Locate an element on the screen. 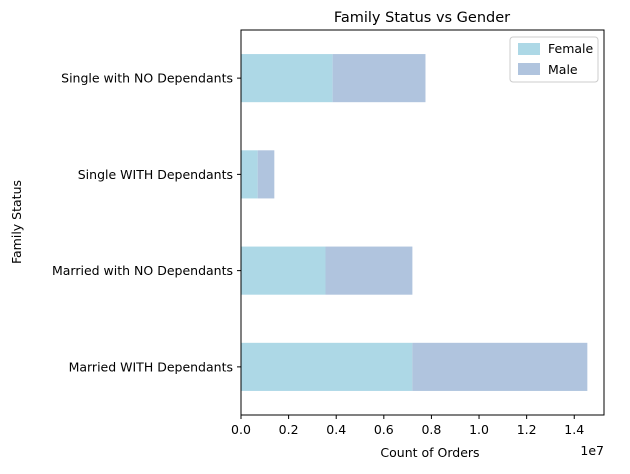 The height and width of the screenshot is (474, 630). x-axis-ticks: 0.0 0.2 0.4 0.6 0.8 1.0 1.2 1.4 is located at coordinates (407, 426).